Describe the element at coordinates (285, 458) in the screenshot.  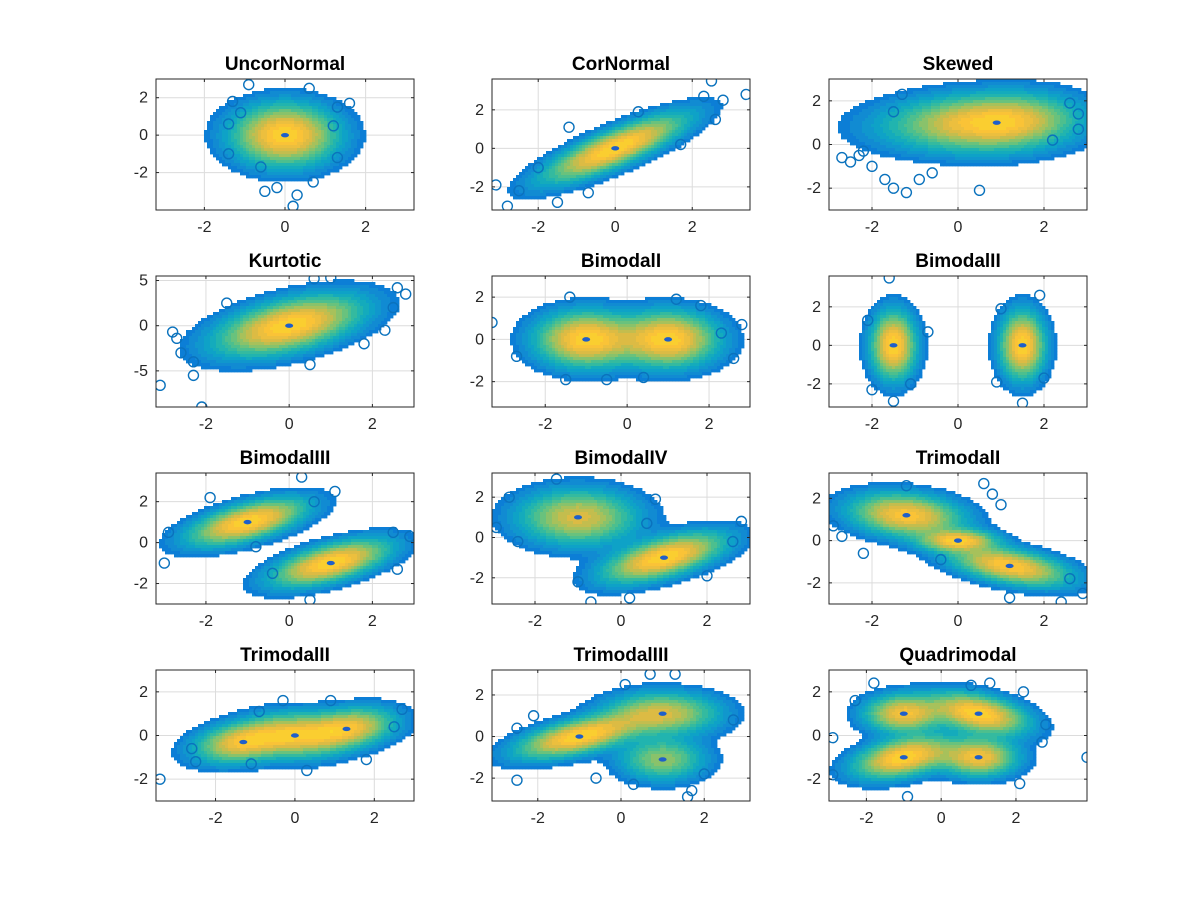
I see `subplot-title: BimodalIII` at that location.